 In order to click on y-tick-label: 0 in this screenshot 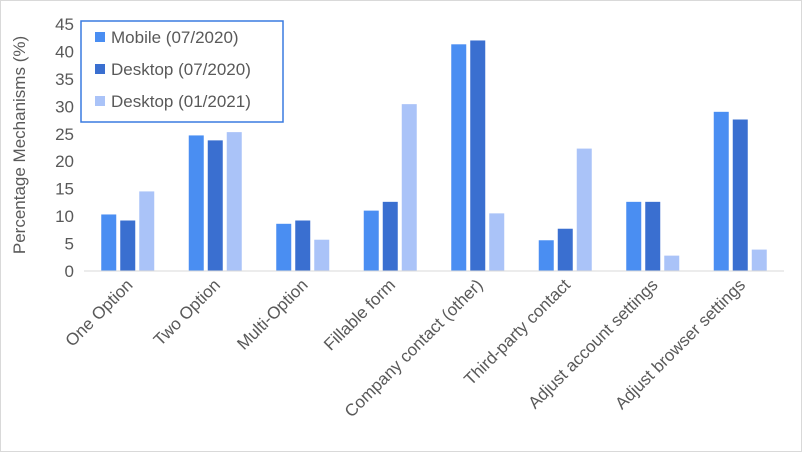, I will do `click(69, 271)`.